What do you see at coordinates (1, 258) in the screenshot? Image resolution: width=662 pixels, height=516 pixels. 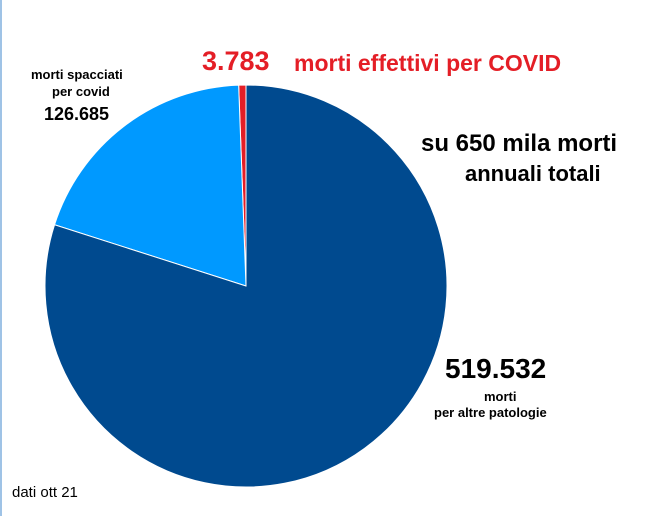 I see `left-border` at bounding box center [1, 258].